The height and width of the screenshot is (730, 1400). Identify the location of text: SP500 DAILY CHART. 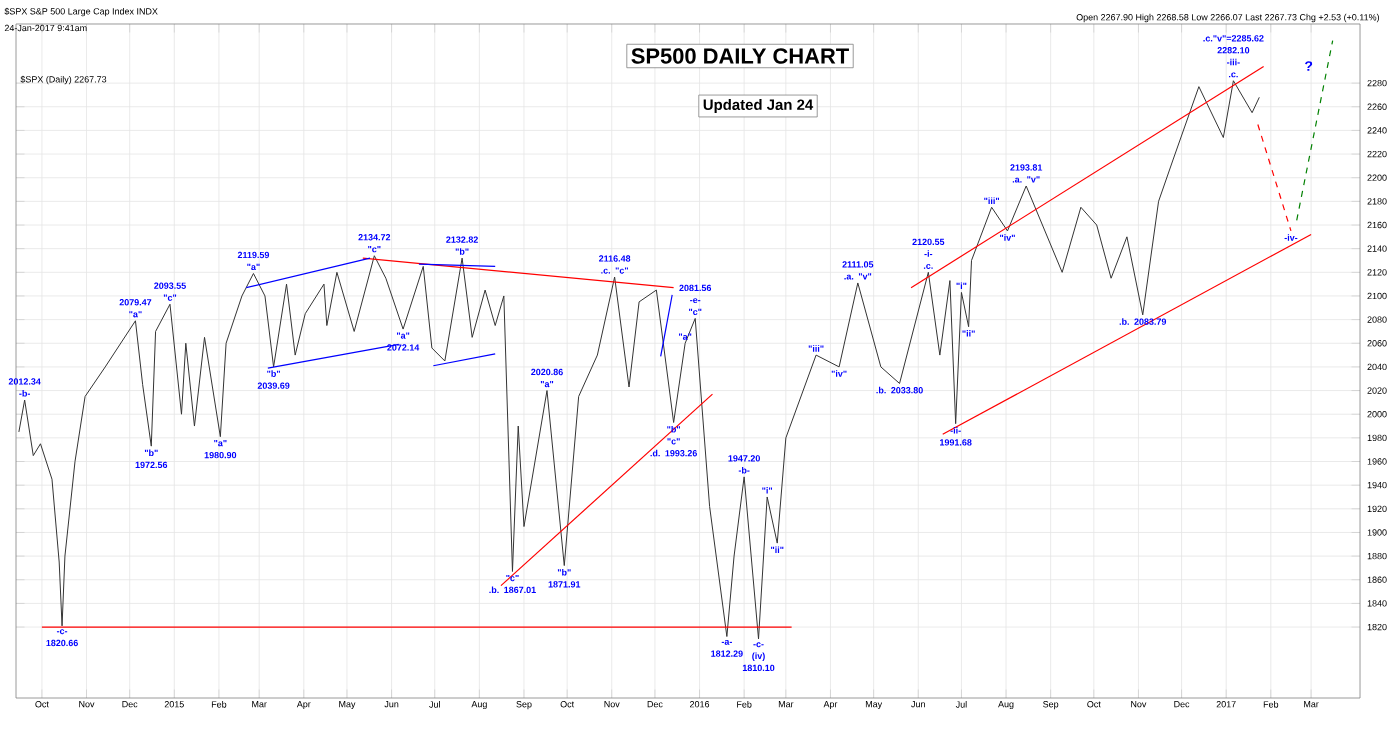
(740, 56).